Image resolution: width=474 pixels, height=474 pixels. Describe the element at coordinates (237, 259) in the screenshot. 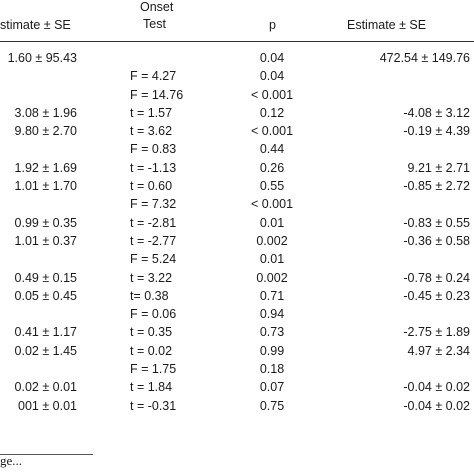

I see `table-row: F = 5.24 0.01` at that location.